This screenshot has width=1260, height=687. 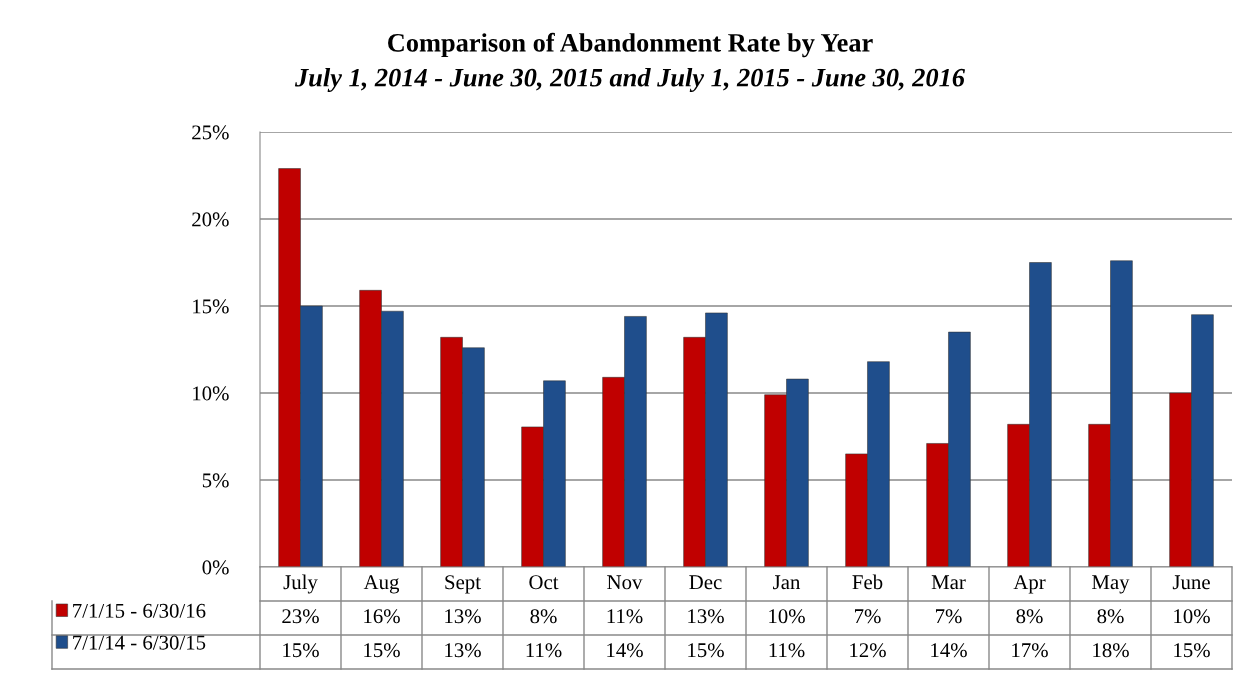 What do you see at coordinates (630, 80) in the screenshot?
I see `chart-subtitle: July 1, 2014 - June 30, 2015 and July 1, 2015 - June 30, 2016` at bounding box center [630, 80].